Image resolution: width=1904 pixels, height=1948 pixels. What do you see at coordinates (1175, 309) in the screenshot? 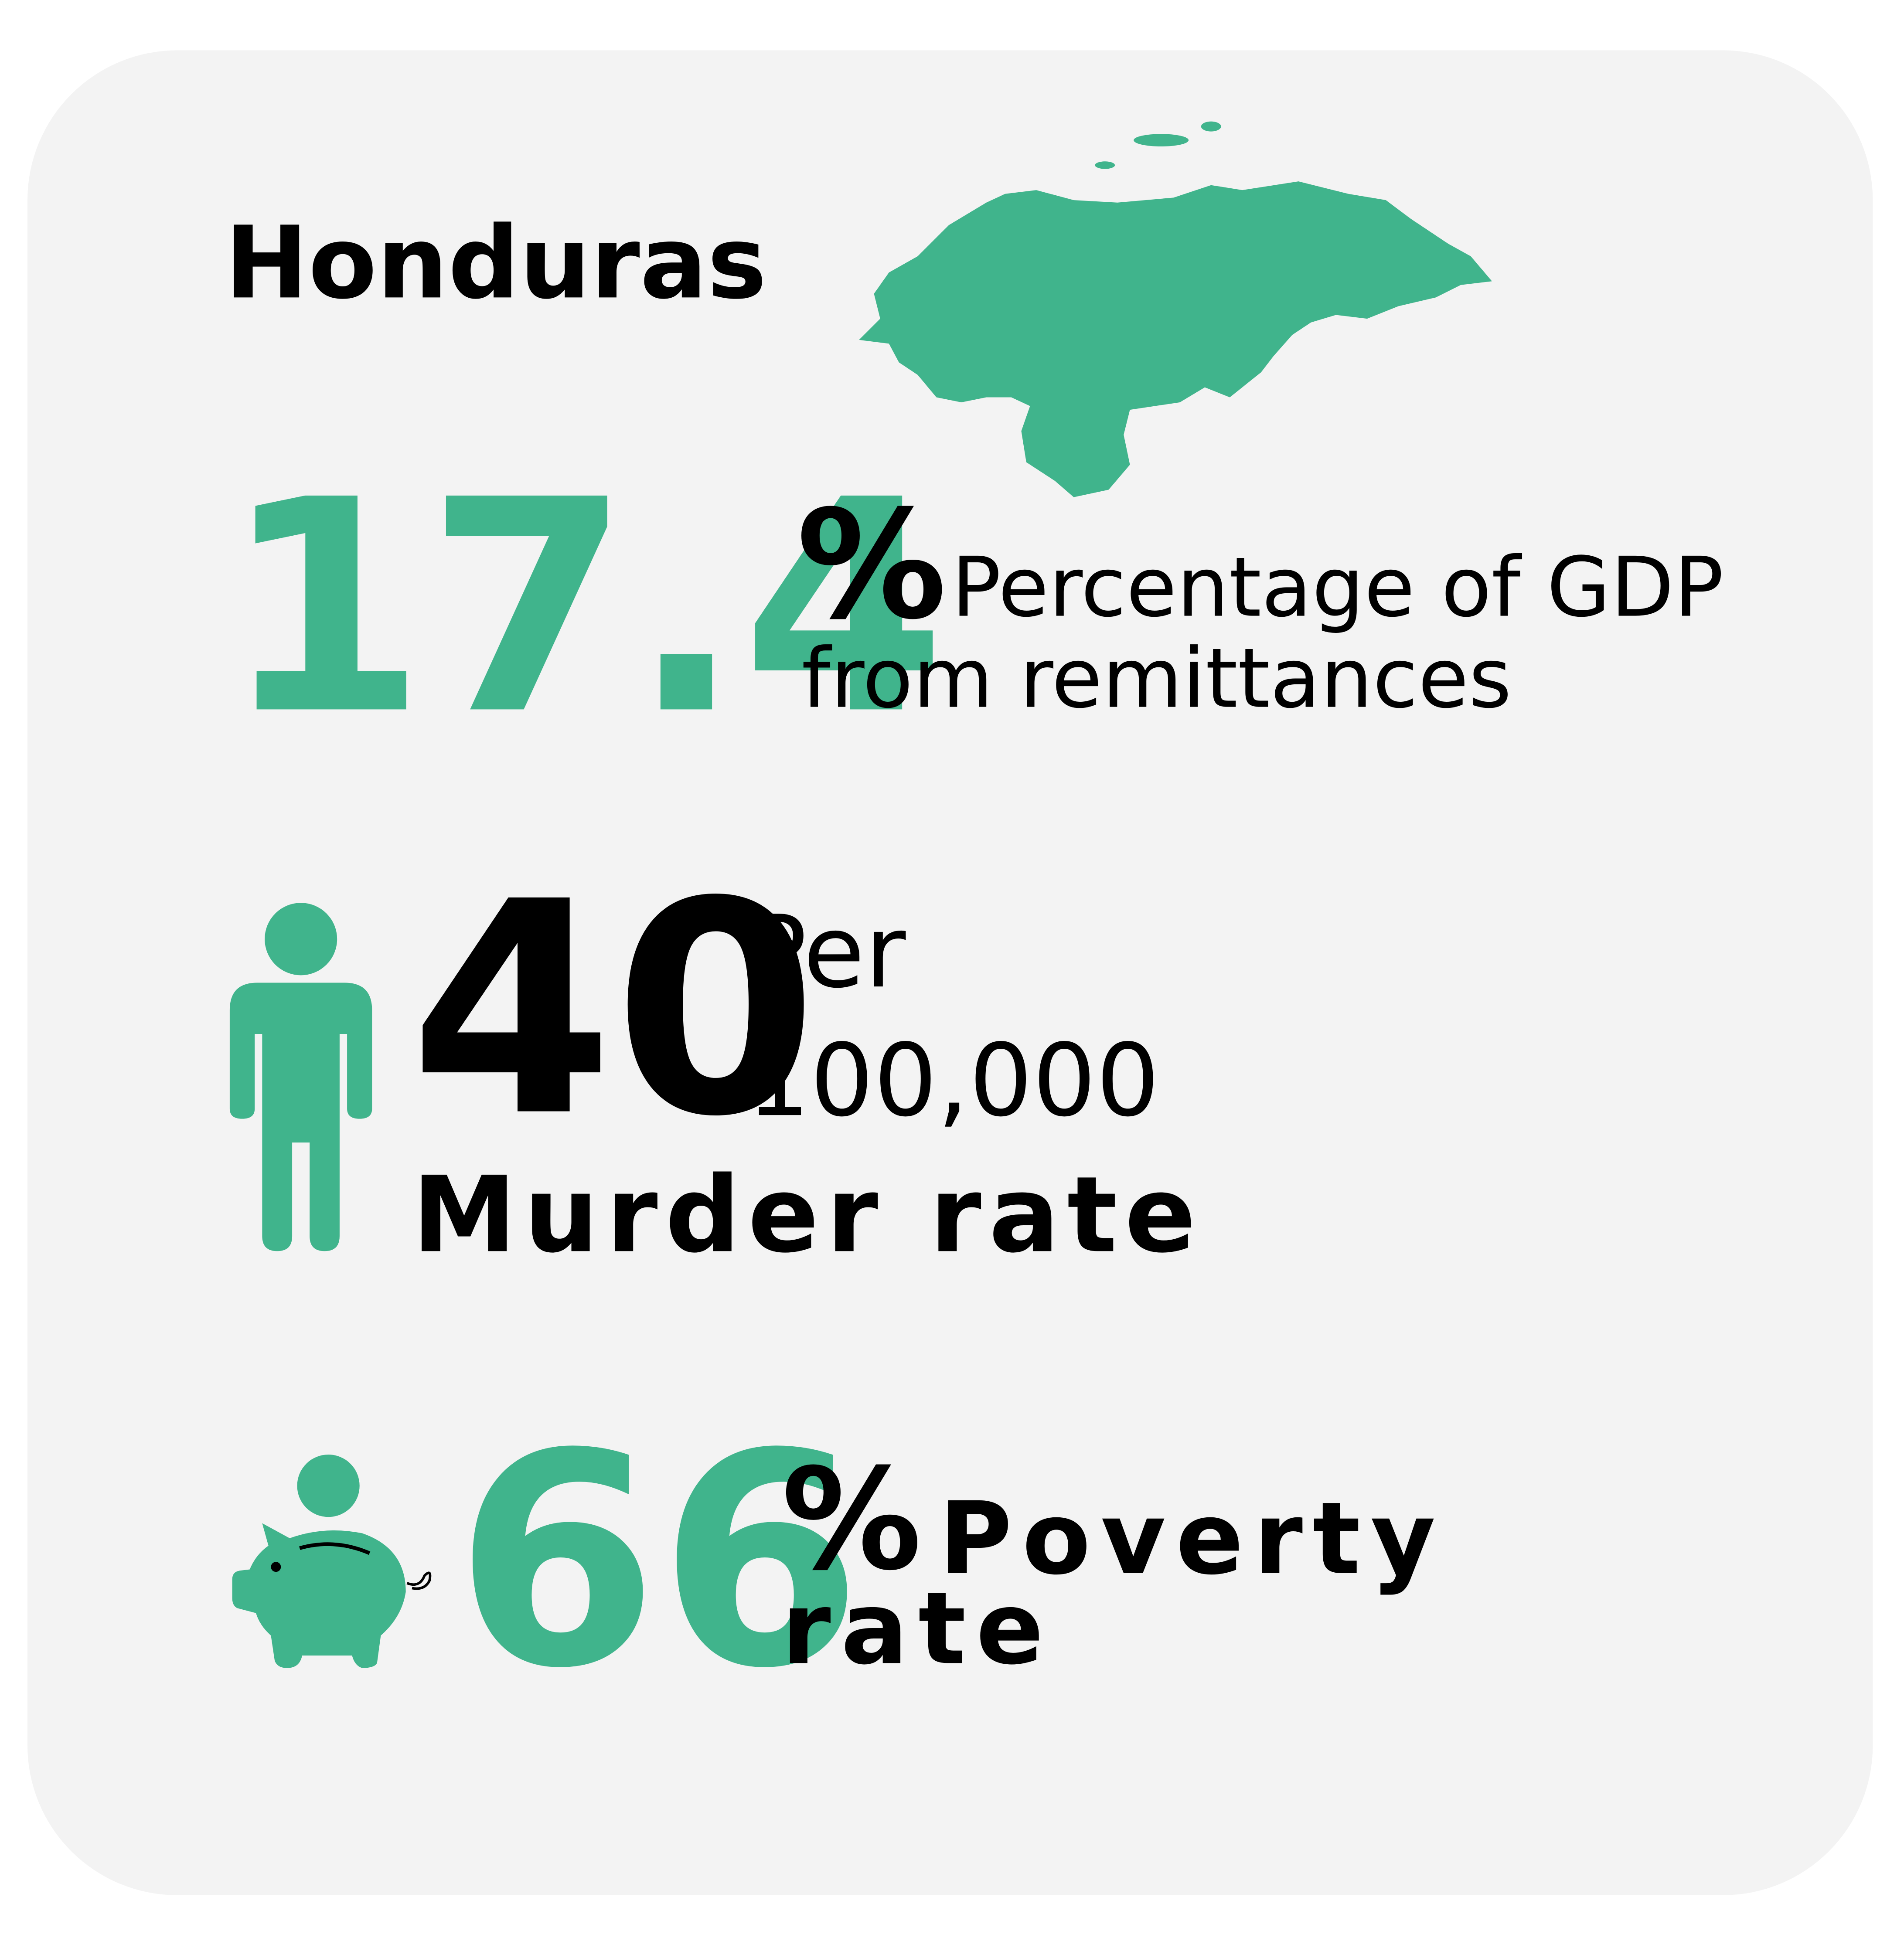
I see `country-map` at bounding box center [1175, 309].